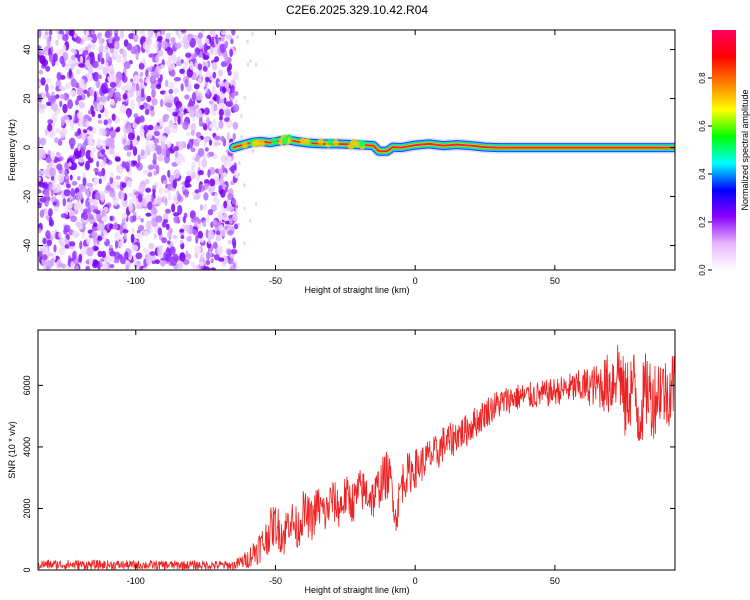 The height and width of the screenshot is (600, 750). What do you see at coordinates (27, 447) in the screenshot?
I see `snr-y-tick-label: 4000` at bounding box center [27, 447].